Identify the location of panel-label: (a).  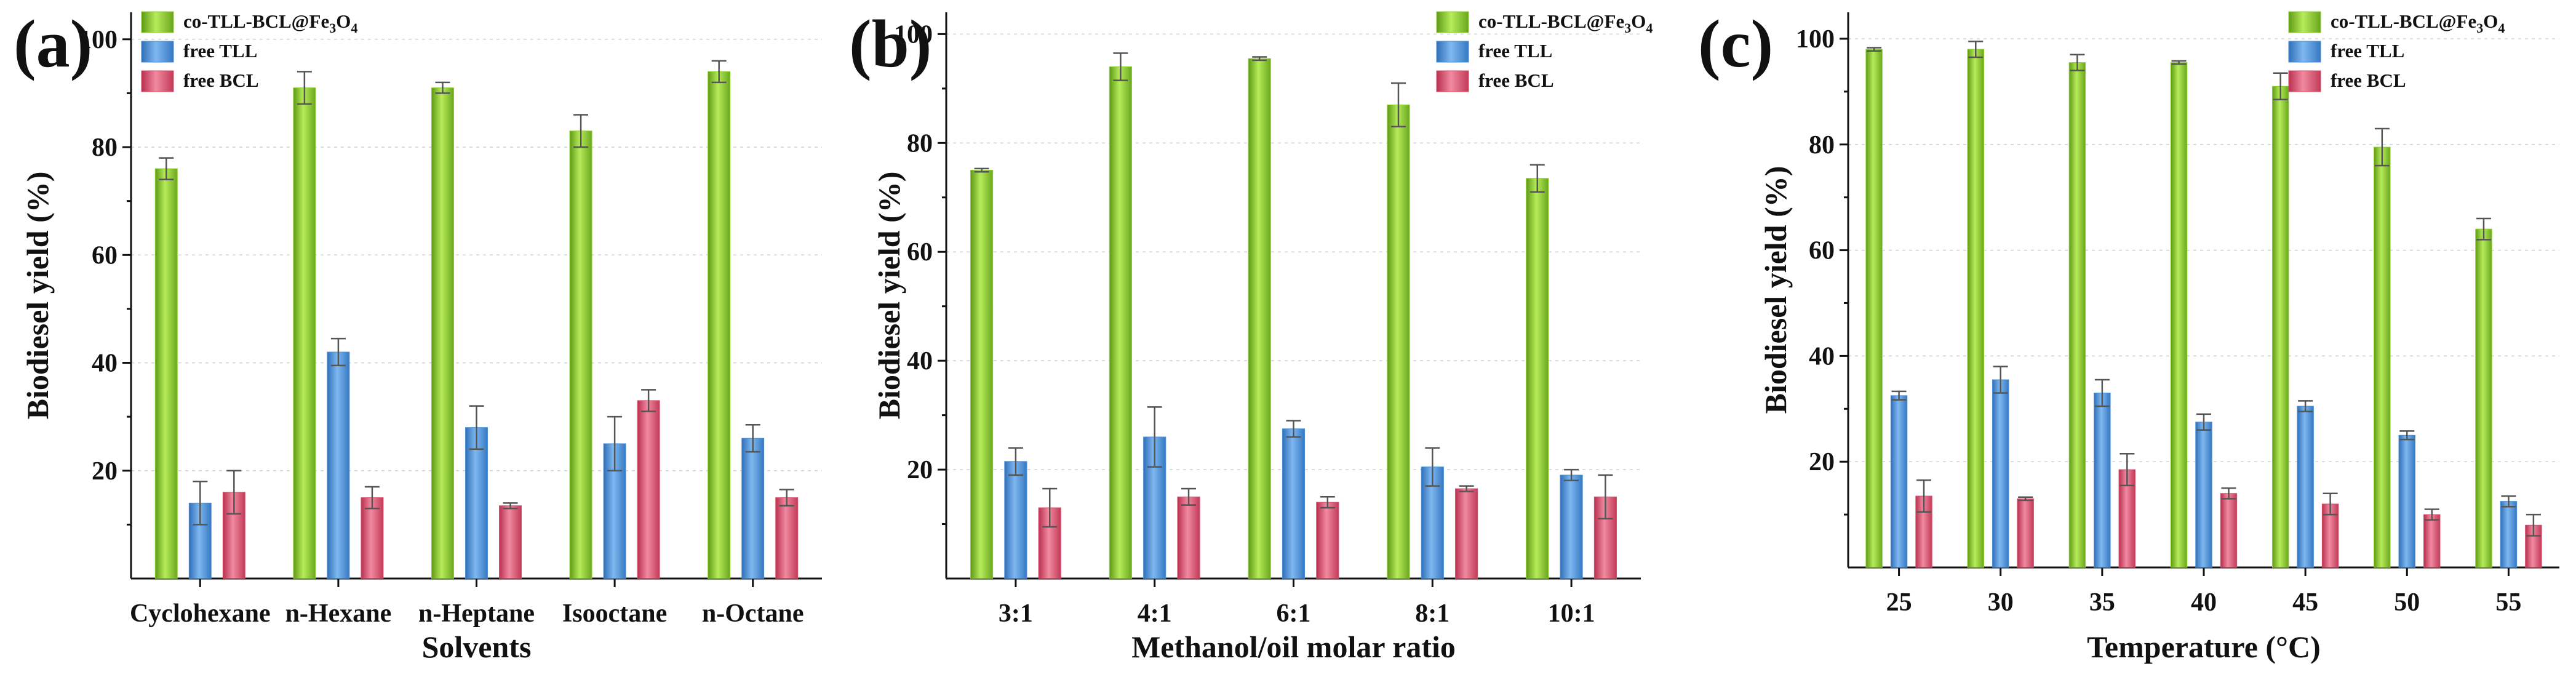
(53, 43).